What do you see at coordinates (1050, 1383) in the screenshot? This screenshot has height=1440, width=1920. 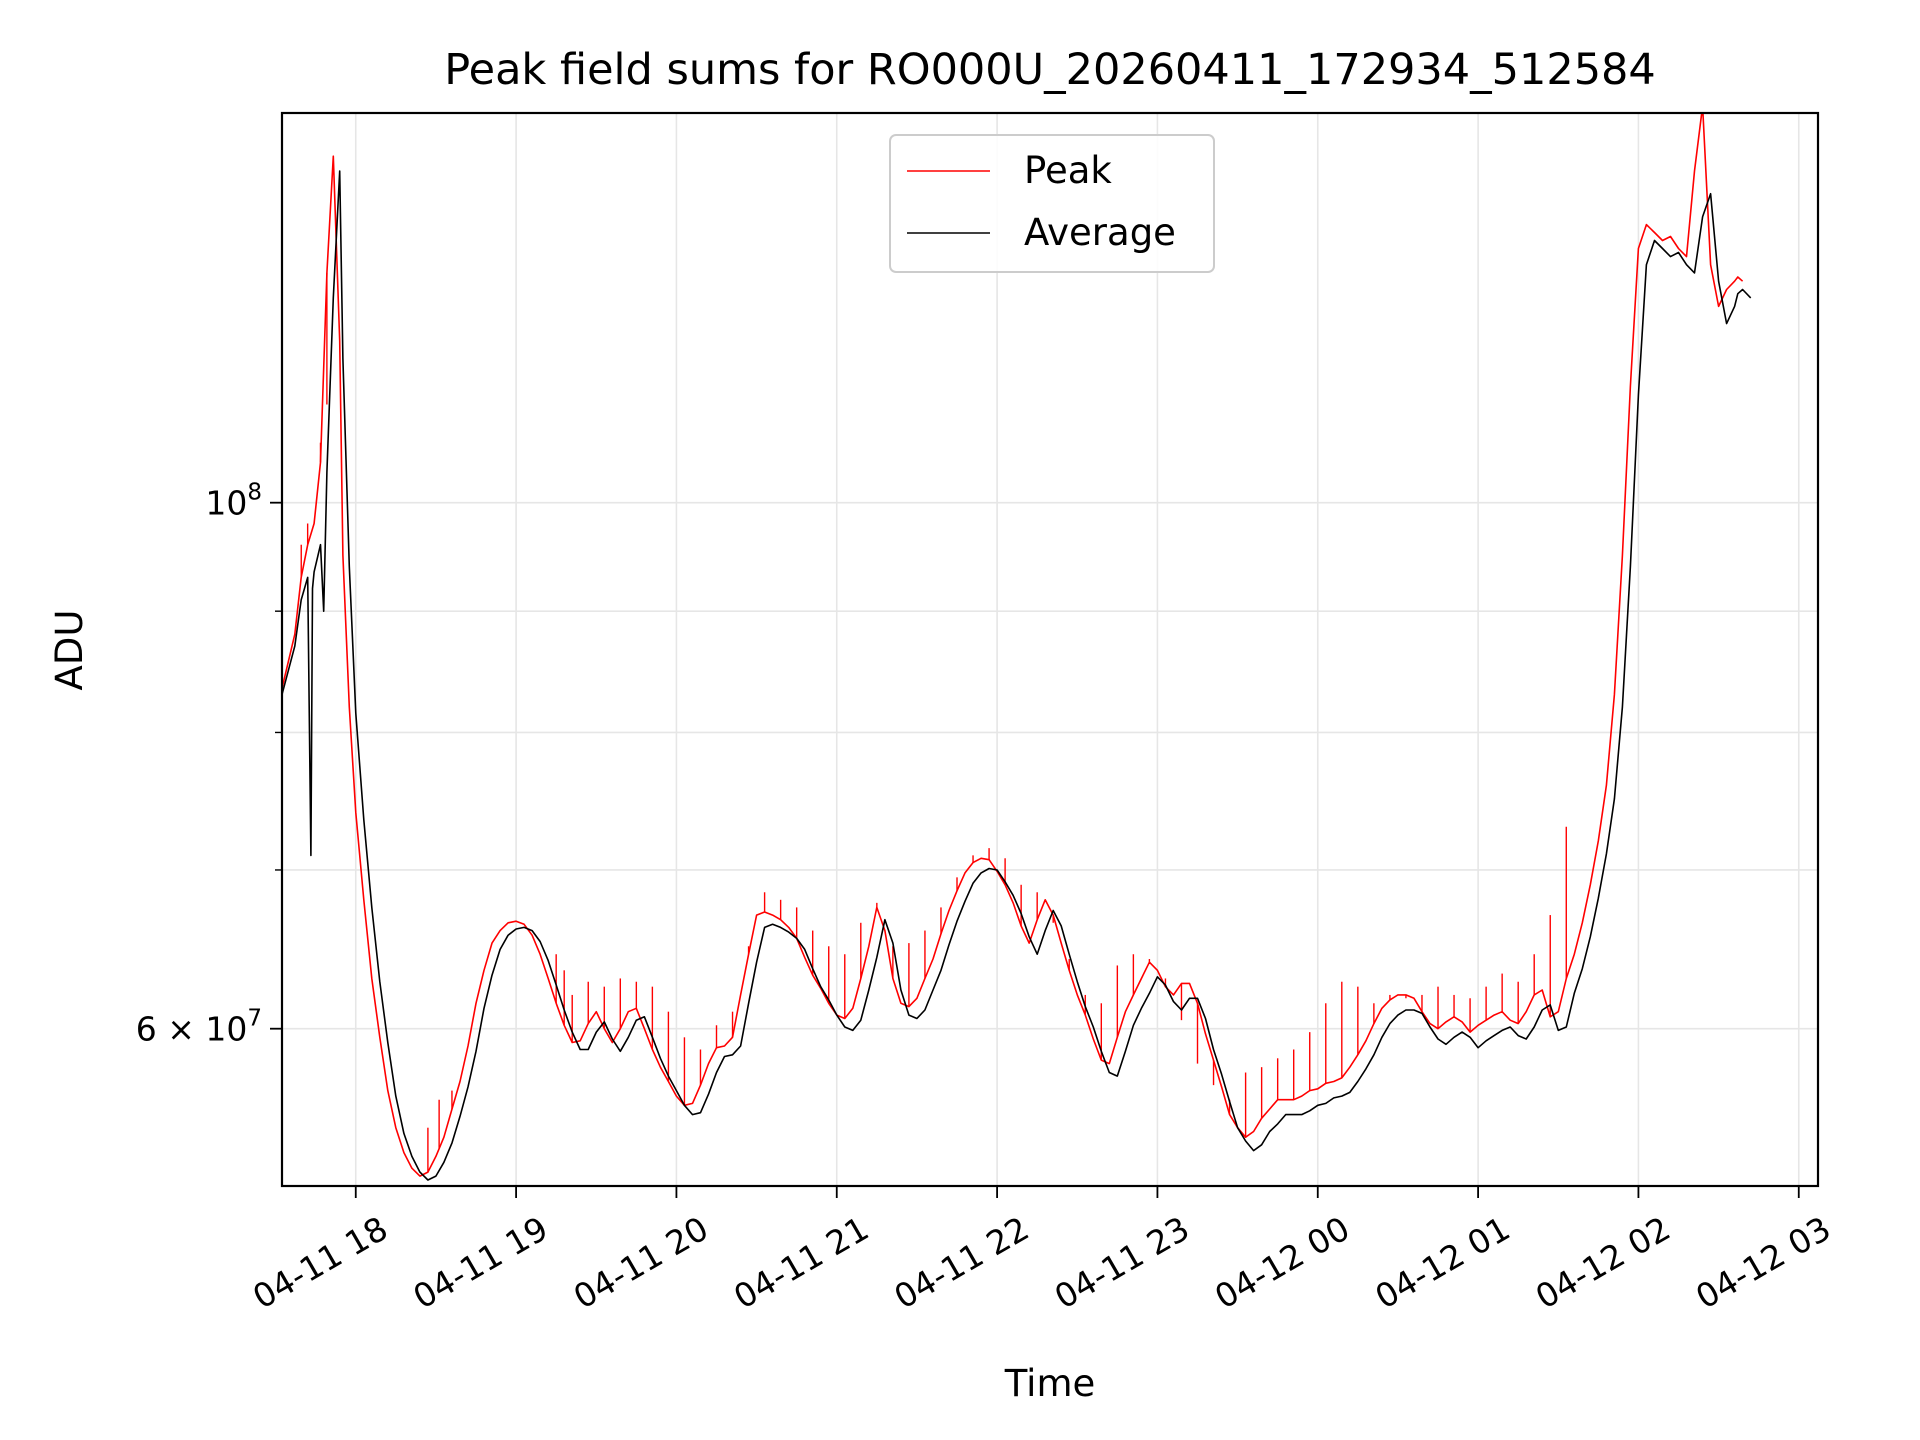 I see `x-axis-label: Time` at bounding box center [1050, 1383].